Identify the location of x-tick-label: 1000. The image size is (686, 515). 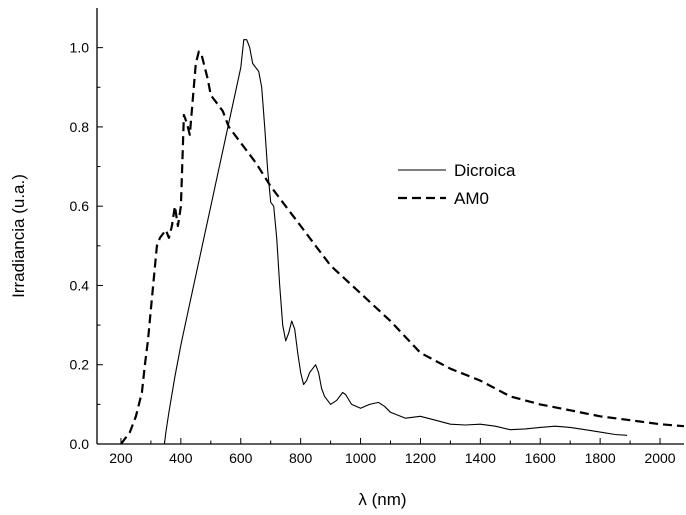
(360, 458).